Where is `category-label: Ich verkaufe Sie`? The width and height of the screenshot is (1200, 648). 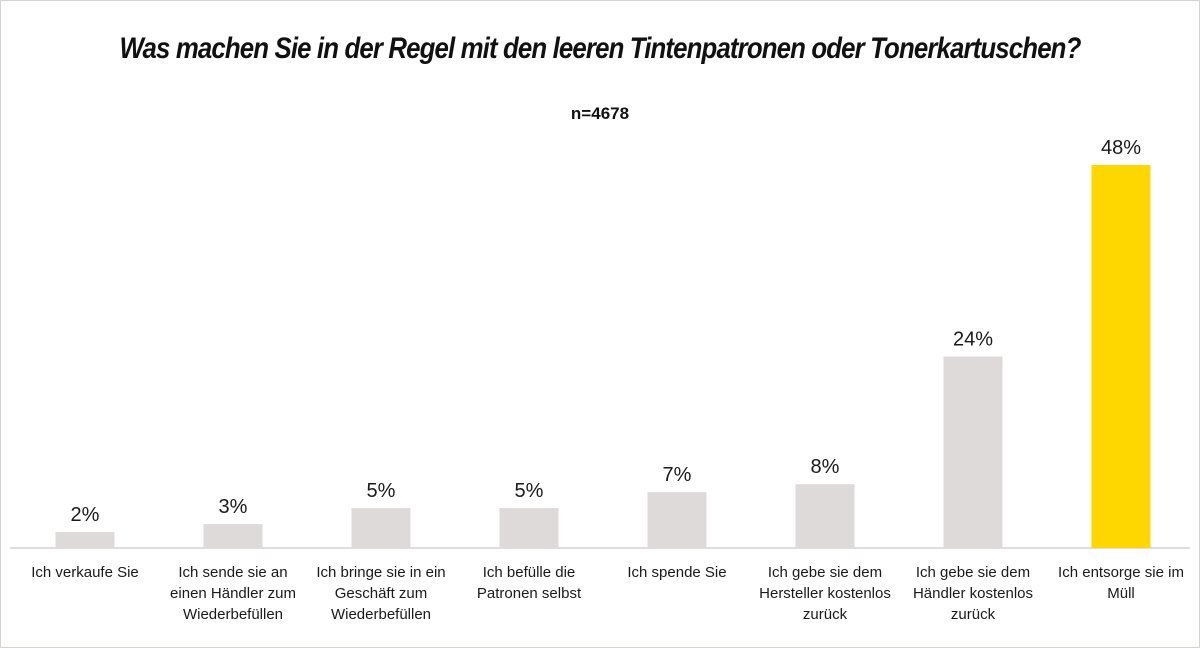 category-label: Ich verkaufe Sie is located at coordinates (85, 572).